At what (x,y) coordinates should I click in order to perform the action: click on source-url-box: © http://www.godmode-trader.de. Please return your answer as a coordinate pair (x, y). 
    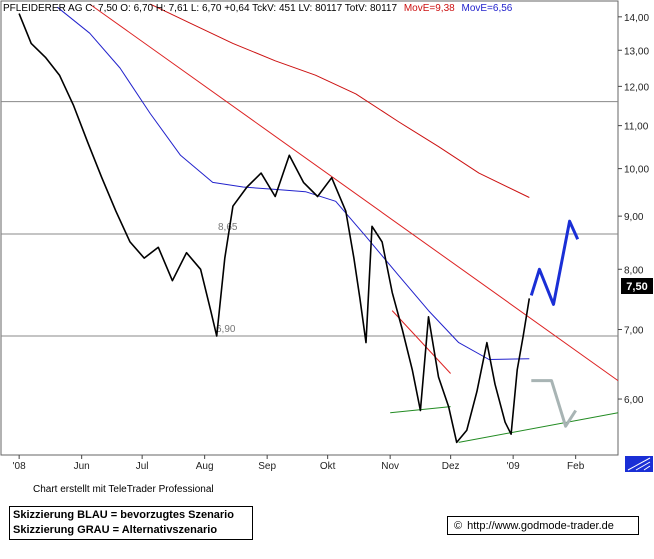
    Looking at the image, I should click on (543, 525).